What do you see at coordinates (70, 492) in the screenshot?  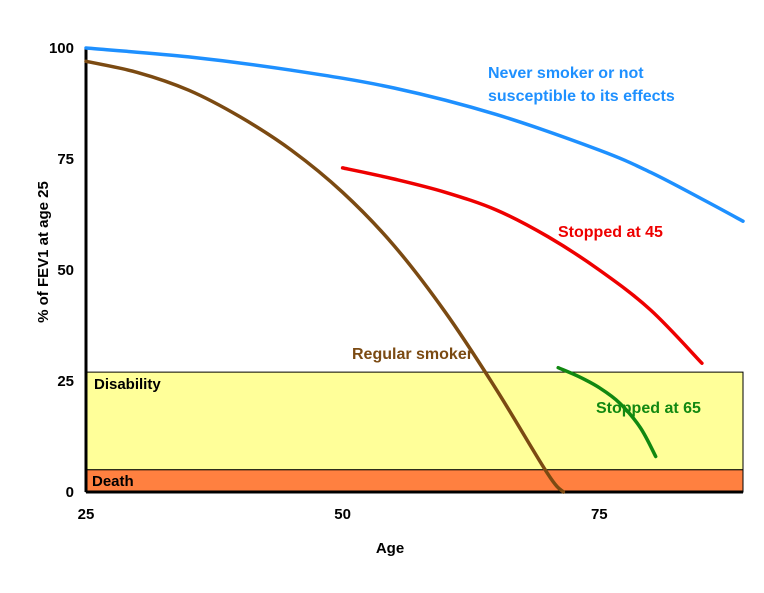 I see `y-tick-label: 0` at bounding box center [70, 492].